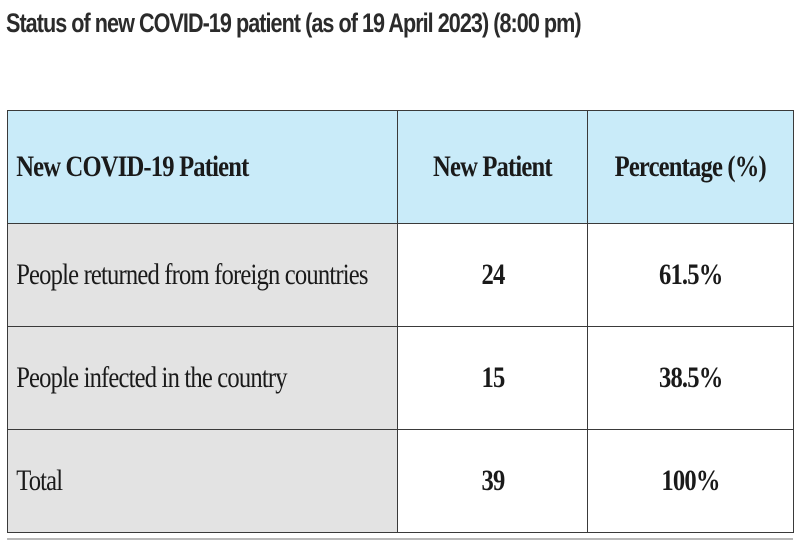 The height and width of the screenshot is (550, 800). I want to click on percentage-value: 100%, so click(690, 480).